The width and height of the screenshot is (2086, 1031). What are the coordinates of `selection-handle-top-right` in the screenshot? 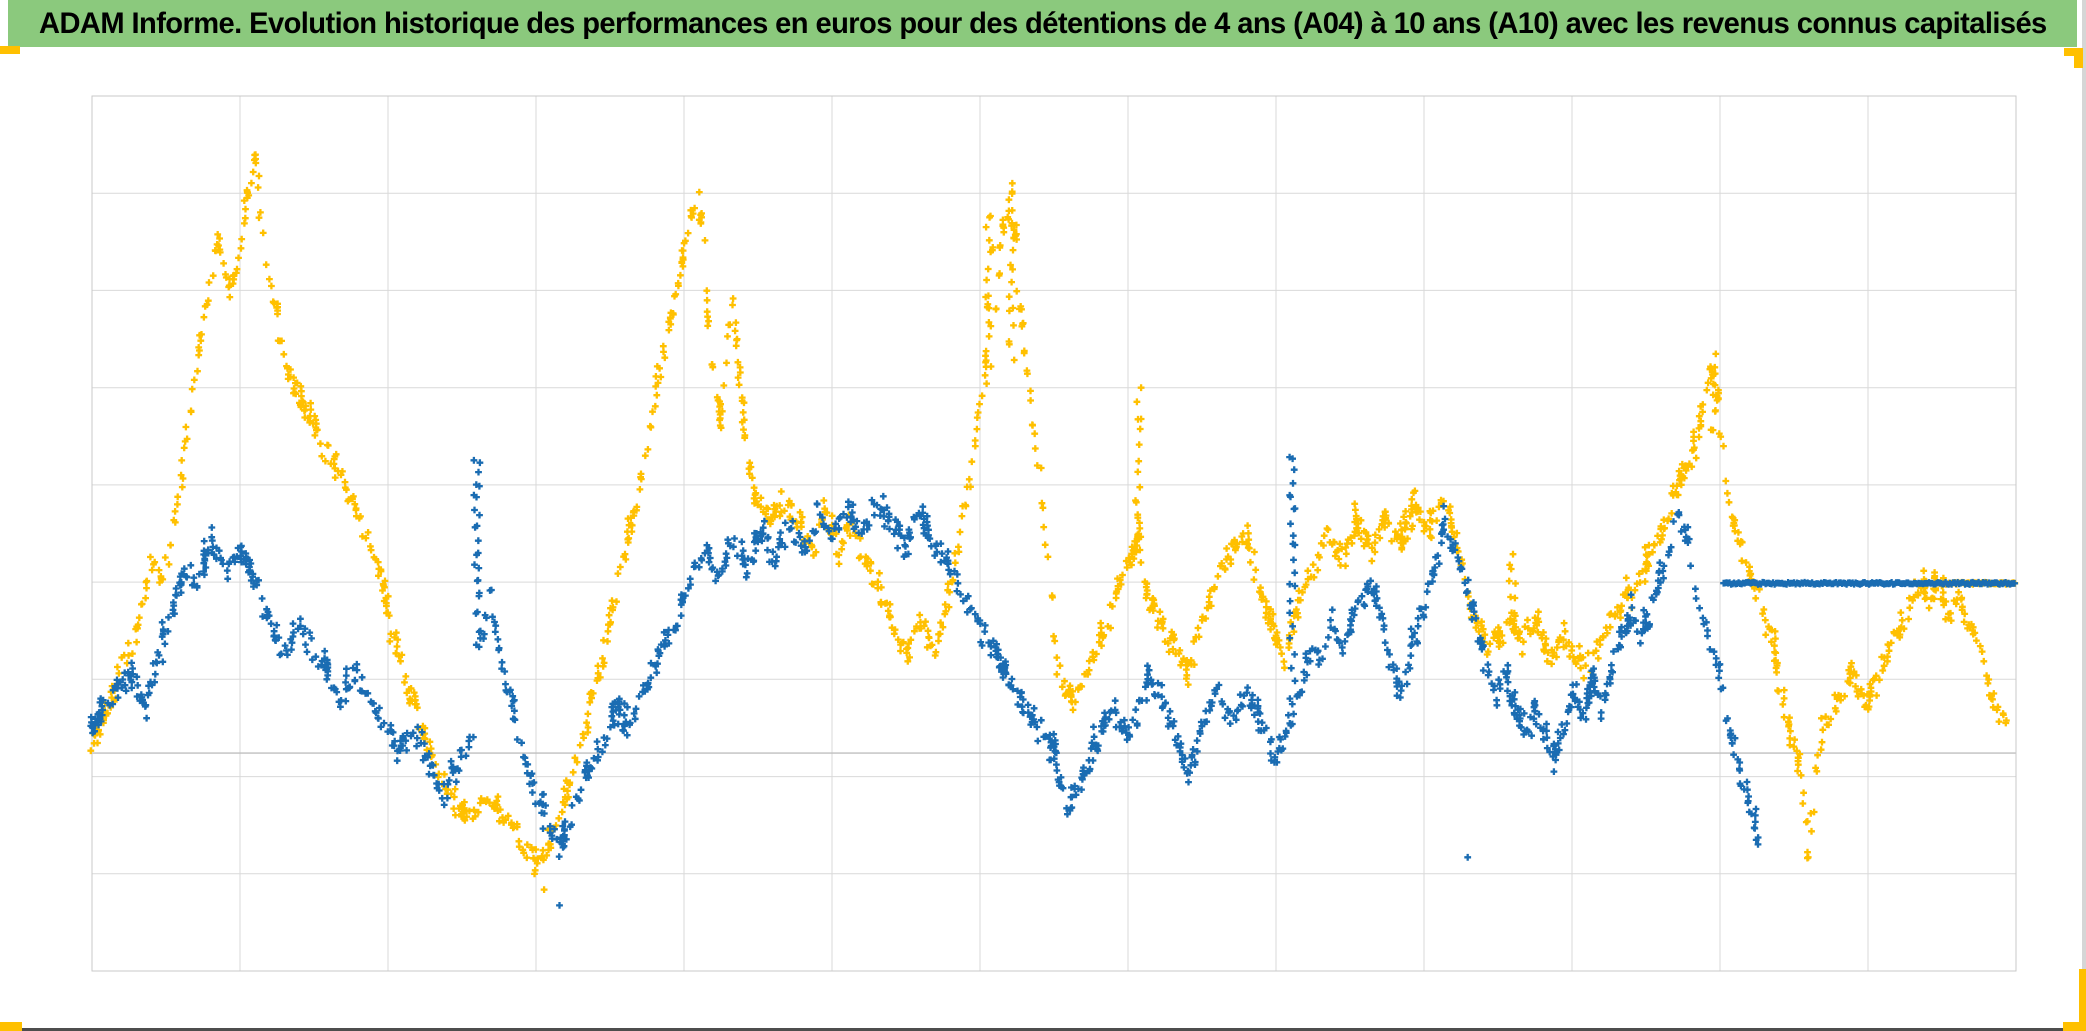 It's located at (2073, 52).